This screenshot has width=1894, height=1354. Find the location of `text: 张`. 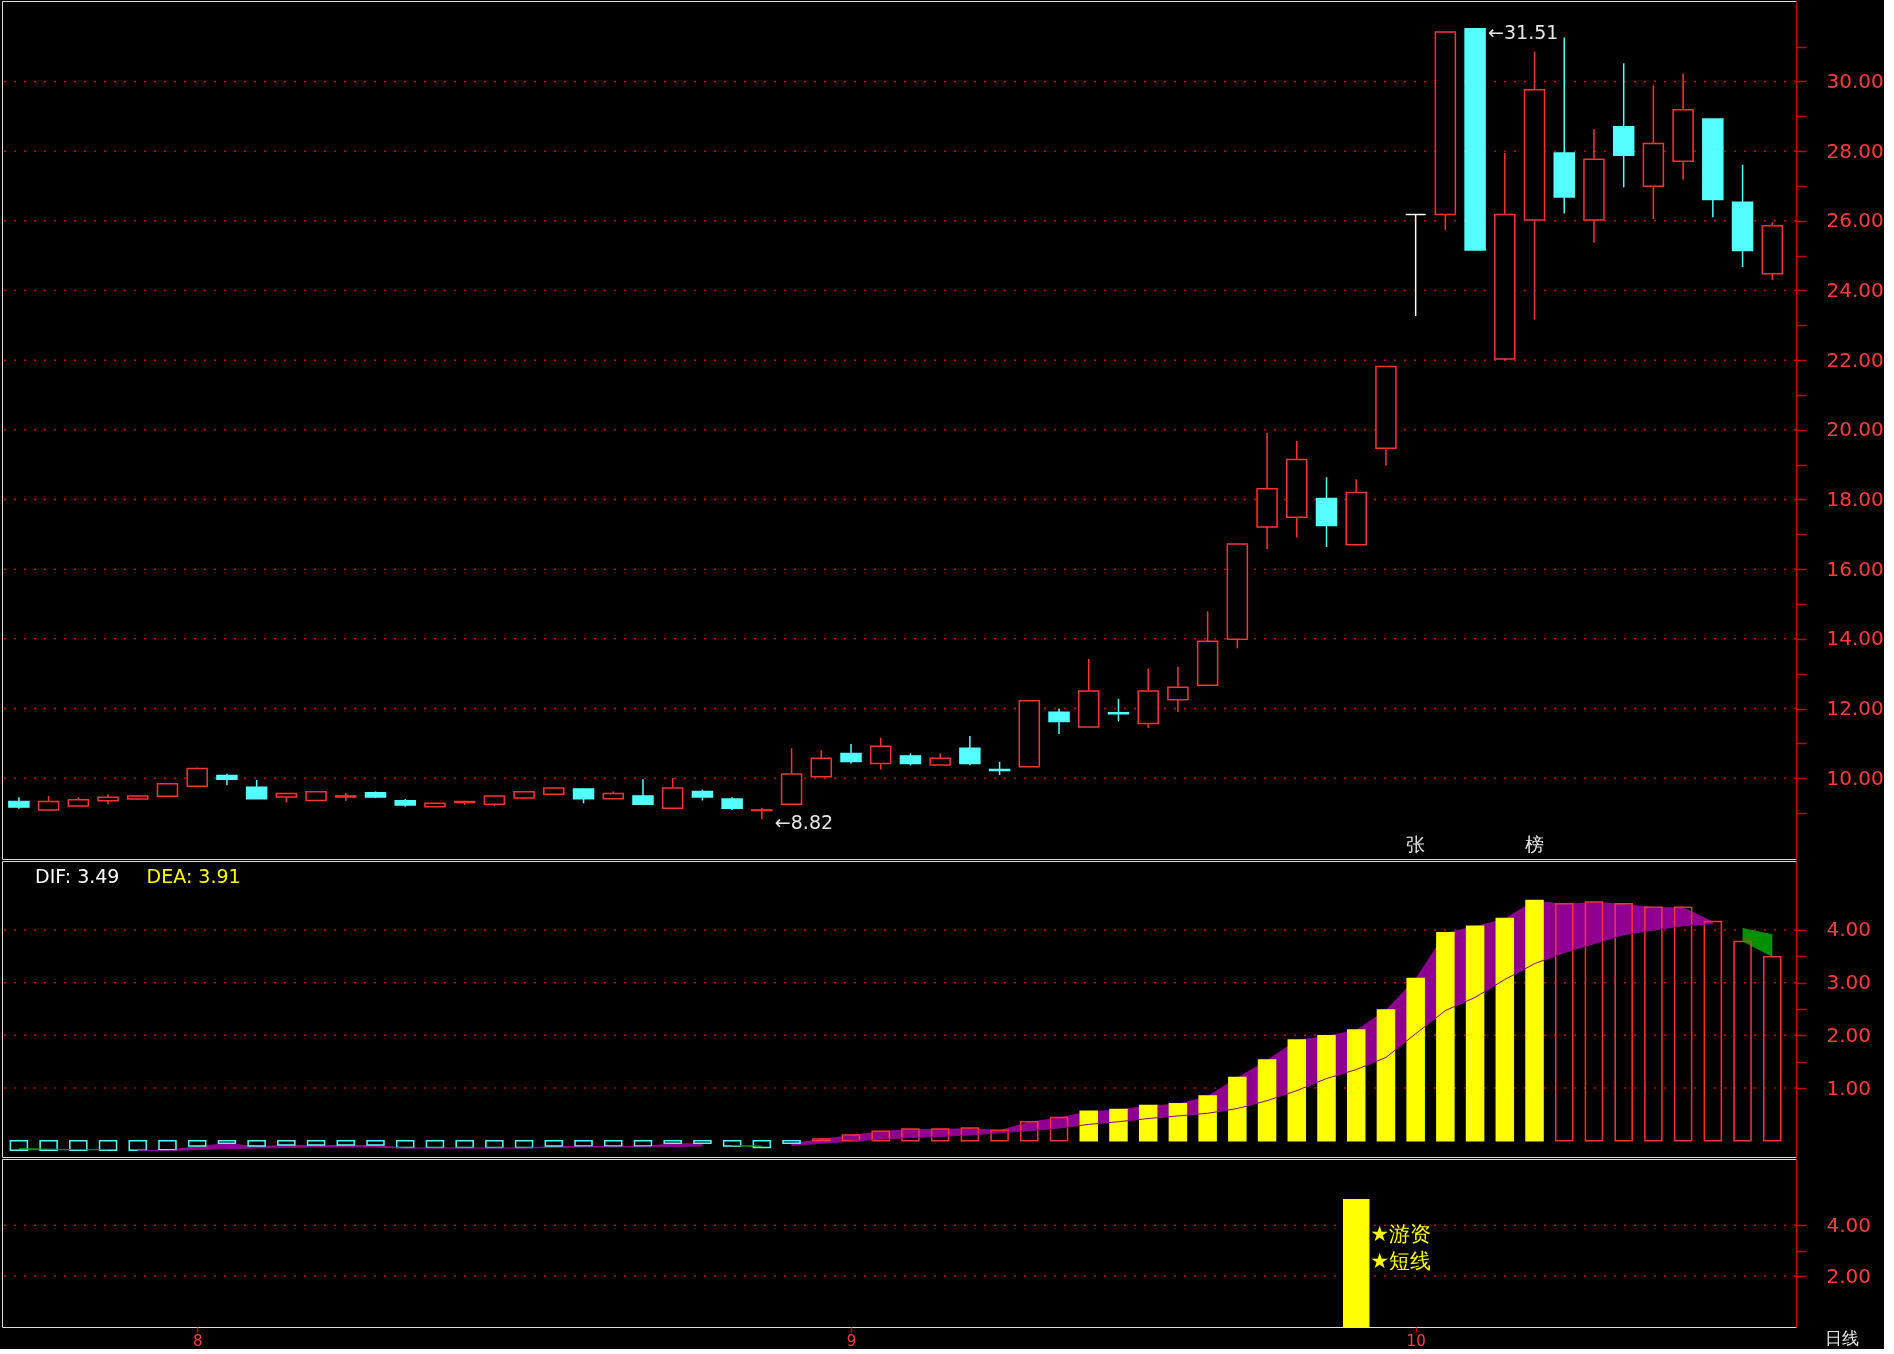

text: 张 is located at coordinates (1416, 844).